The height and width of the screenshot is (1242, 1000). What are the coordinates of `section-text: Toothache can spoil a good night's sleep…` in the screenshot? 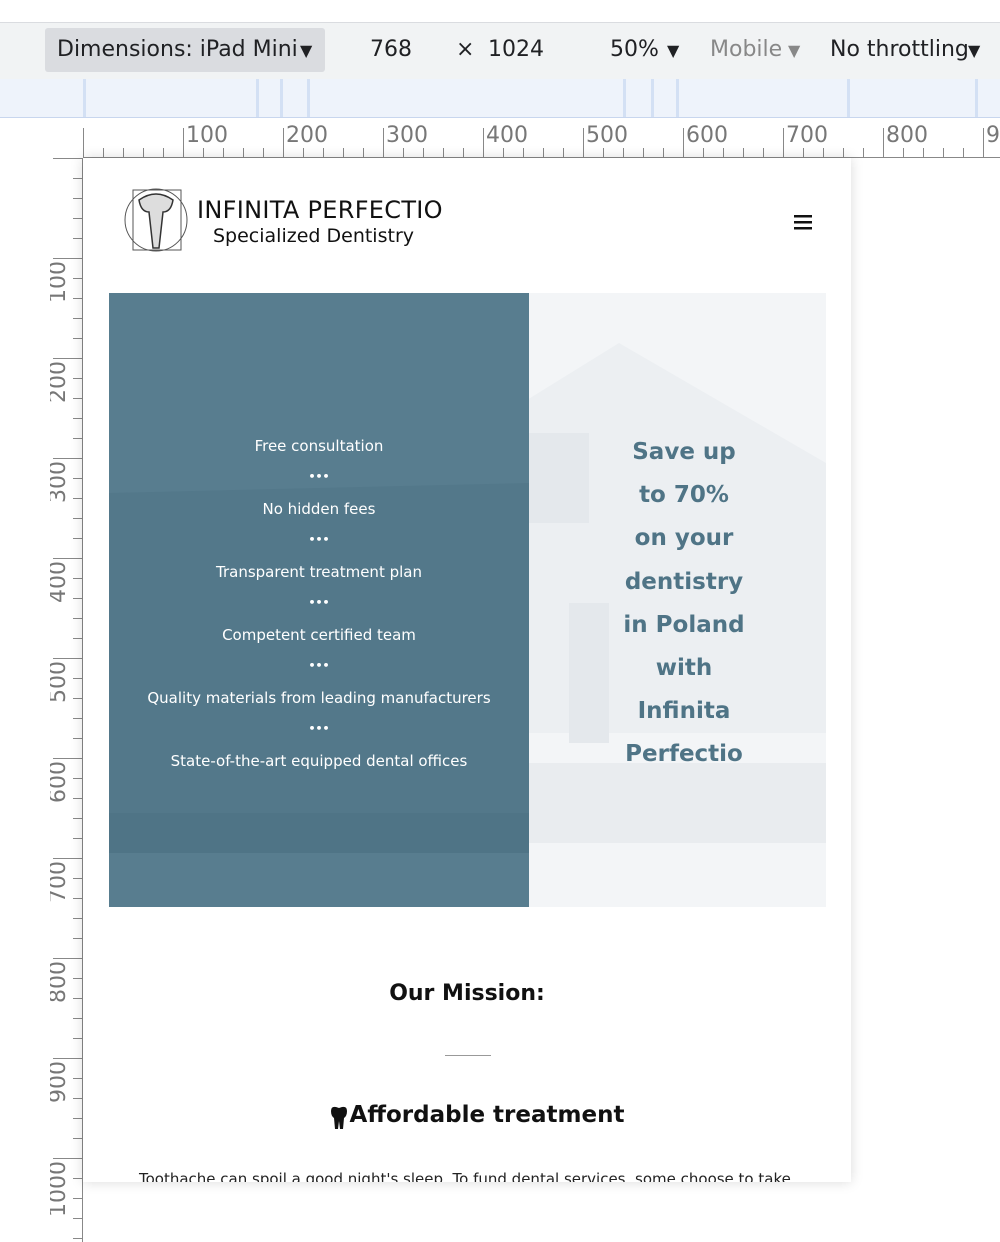 It's located at (465, 1176).